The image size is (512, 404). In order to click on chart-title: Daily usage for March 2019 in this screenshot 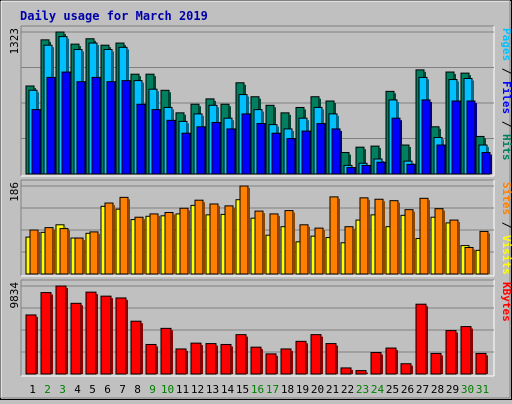, I will do `click(114, 16)`.